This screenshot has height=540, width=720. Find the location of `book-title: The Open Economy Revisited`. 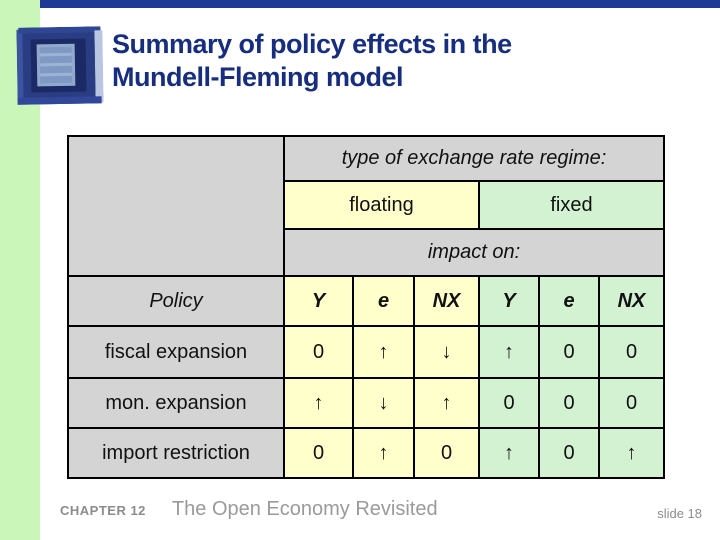

book-title: The Open Economy Revisited is located at coordinates (304, 509).